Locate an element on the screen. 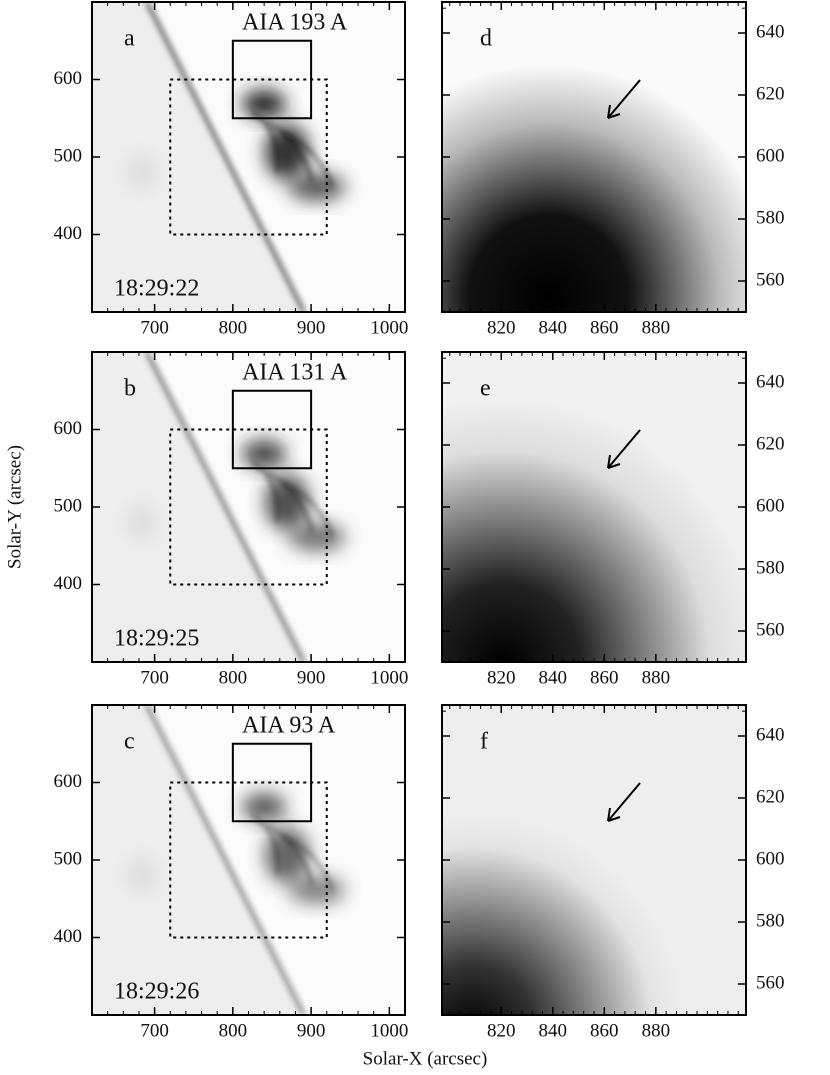  panel-title: AIA 193 A is located at coordinates (295, 23).